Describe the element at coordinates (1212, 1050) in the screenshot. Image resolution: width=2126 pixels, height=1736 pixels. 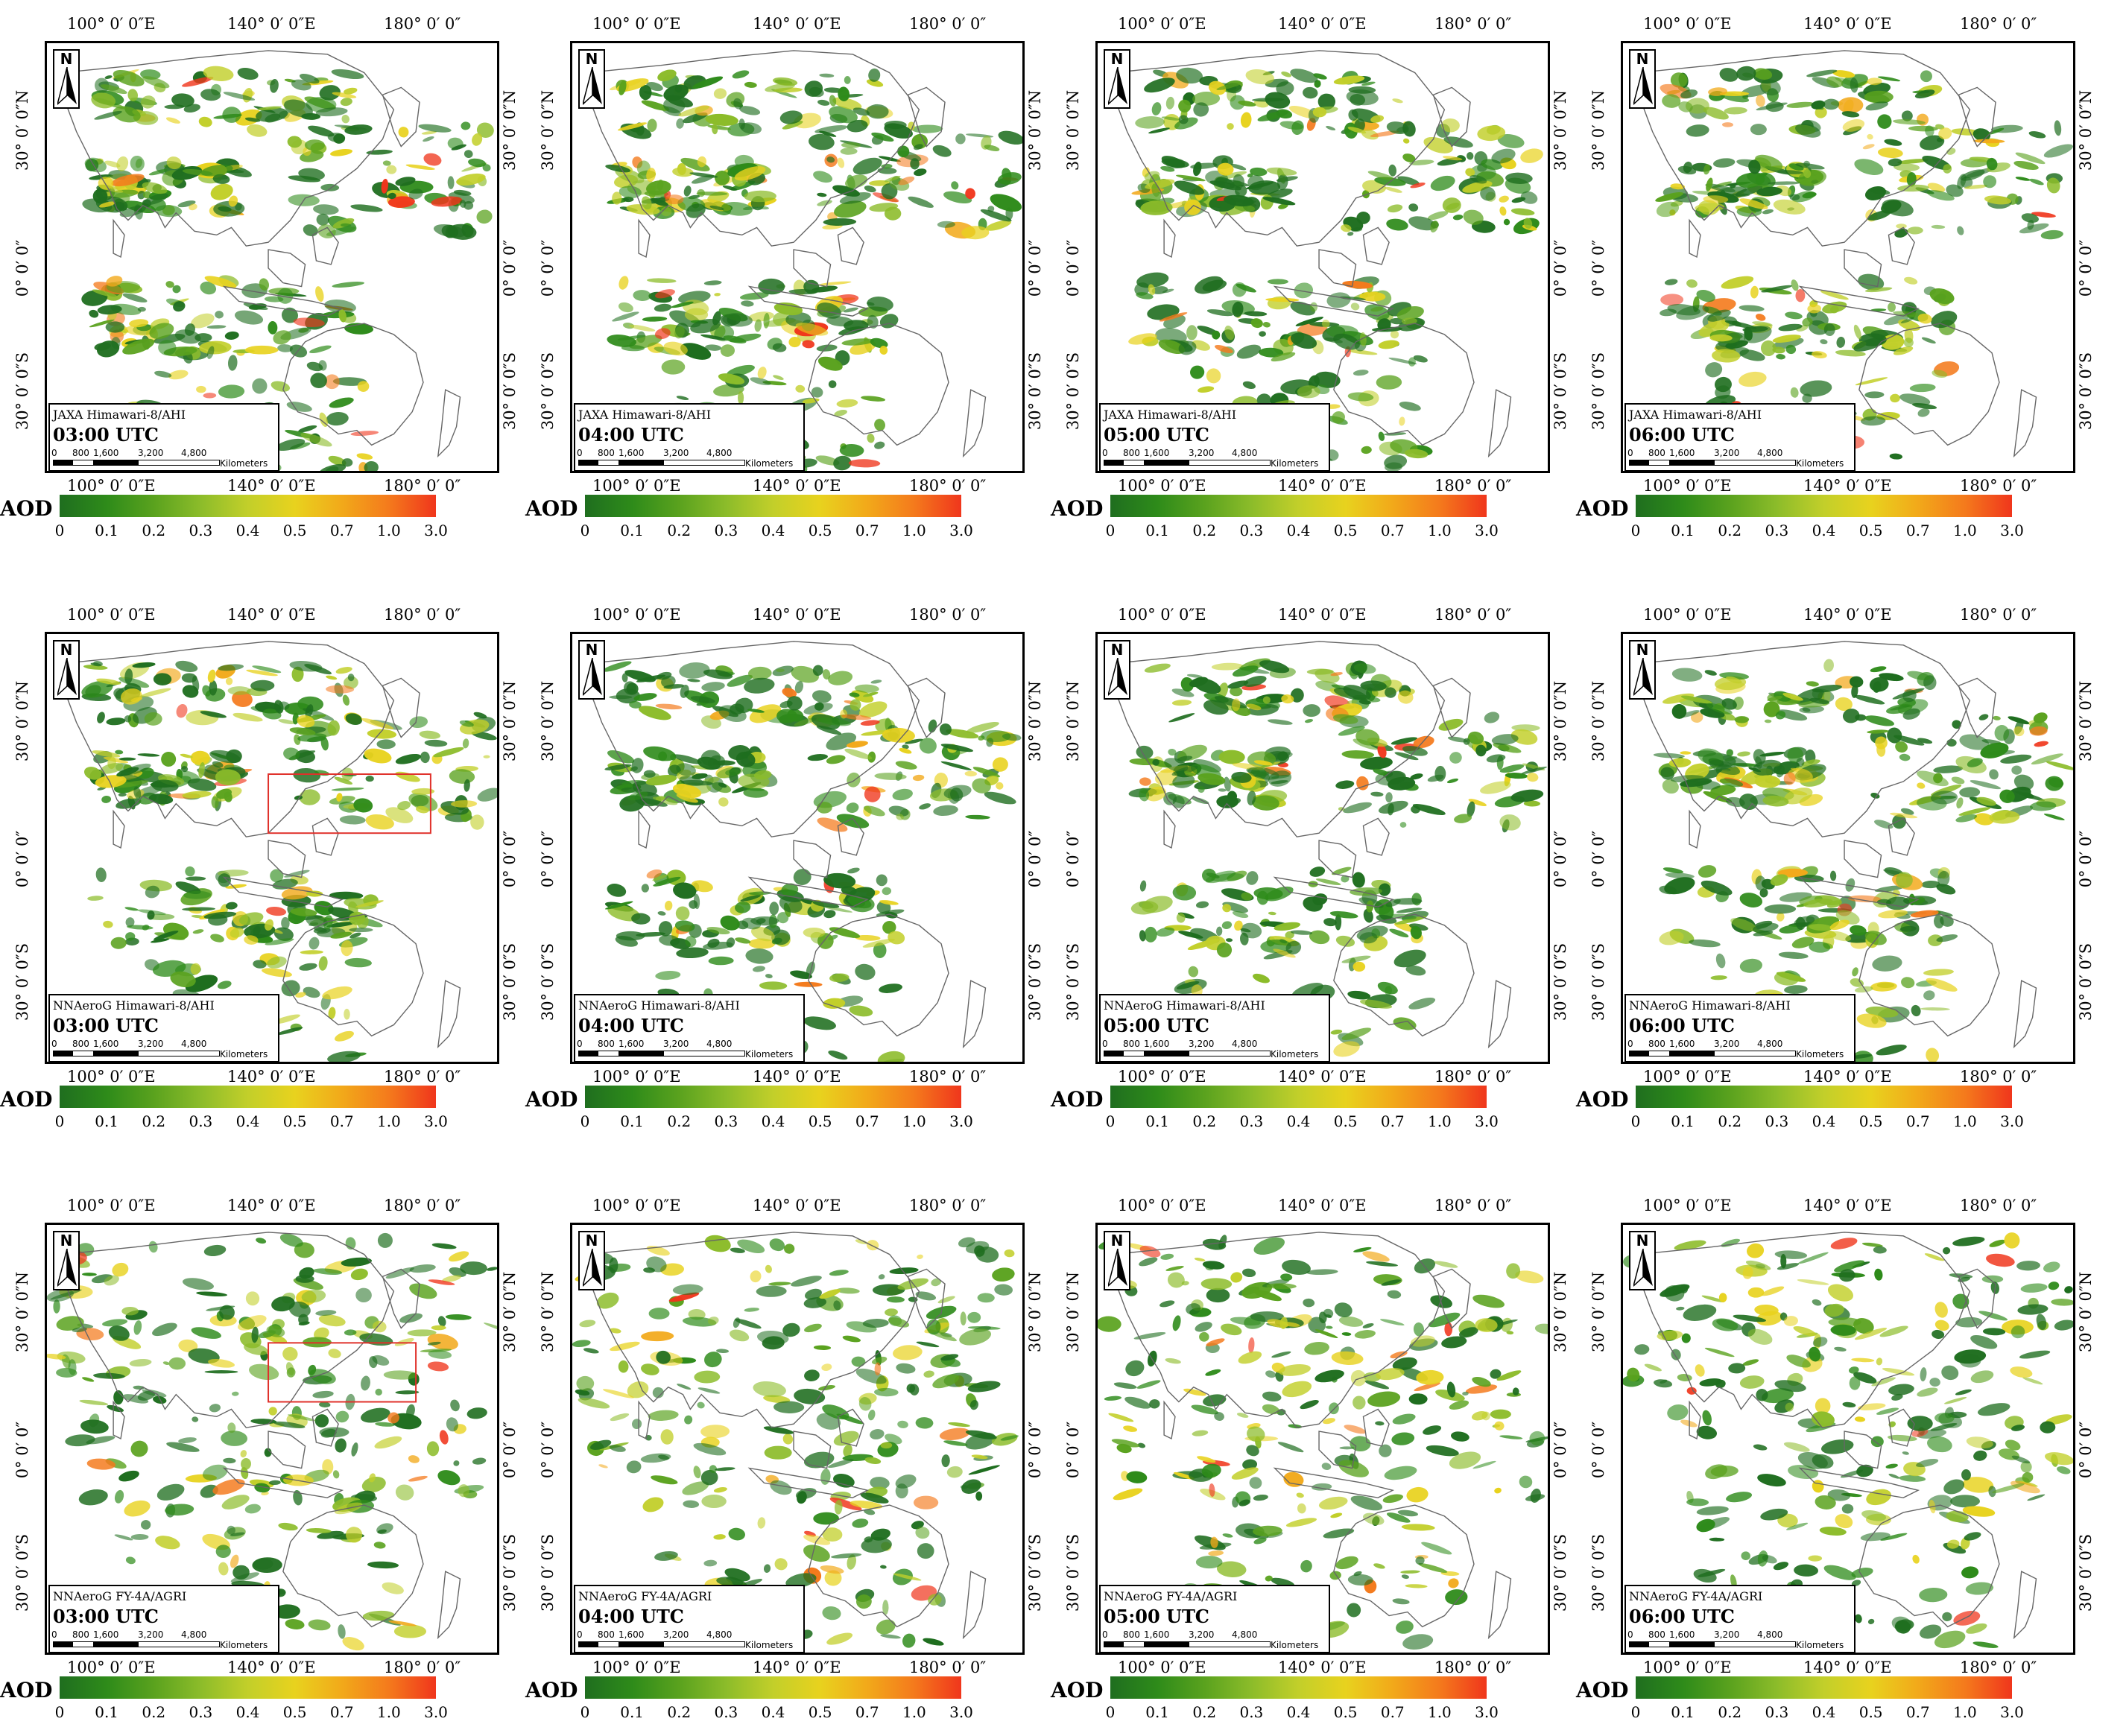
I see `scale-bar: 0 800 1,600 3,200 4,800 Kilometers` at that location.